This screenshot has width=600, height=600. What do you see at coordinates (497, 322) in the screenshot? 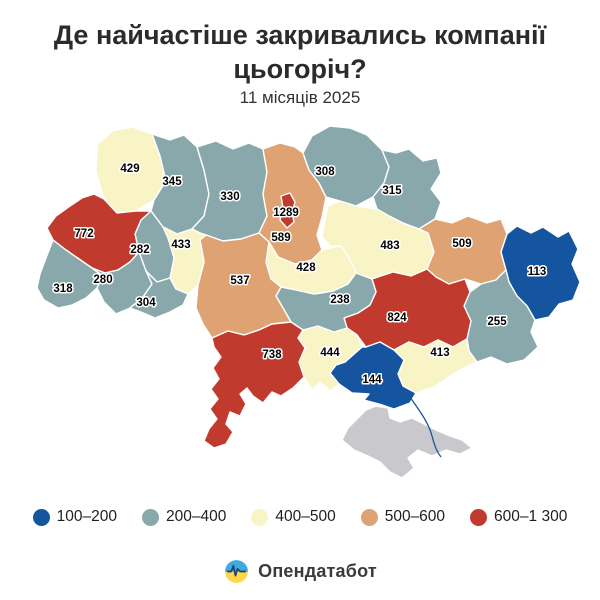
I see `region-value-label: 255` at bounding box center [497, 322].